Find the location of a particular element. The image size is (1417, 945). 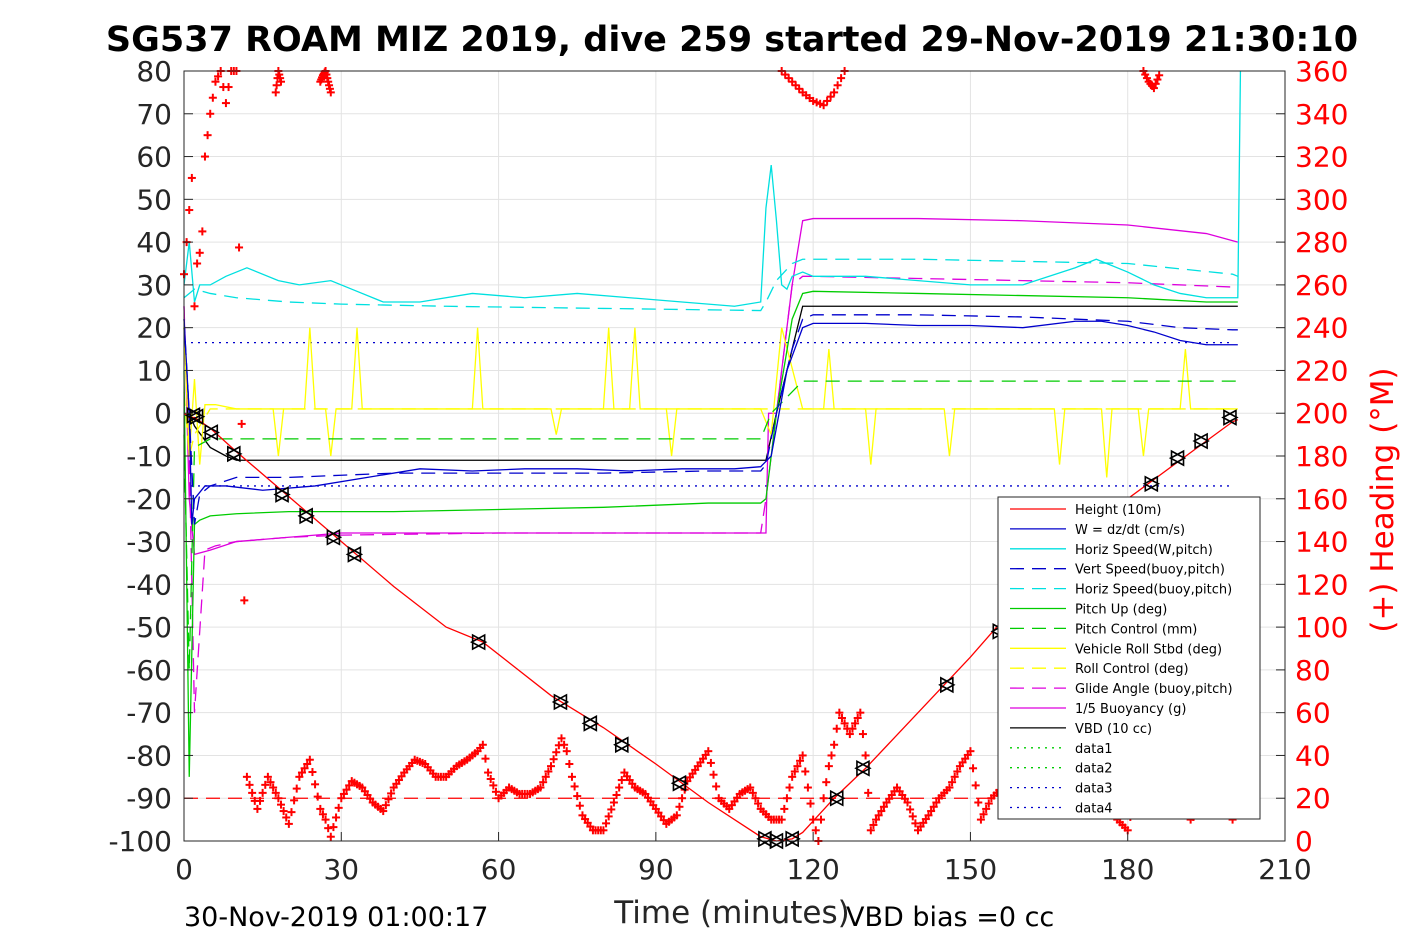

y2-tick-label: 0 is located at coordinates (1304, 841).